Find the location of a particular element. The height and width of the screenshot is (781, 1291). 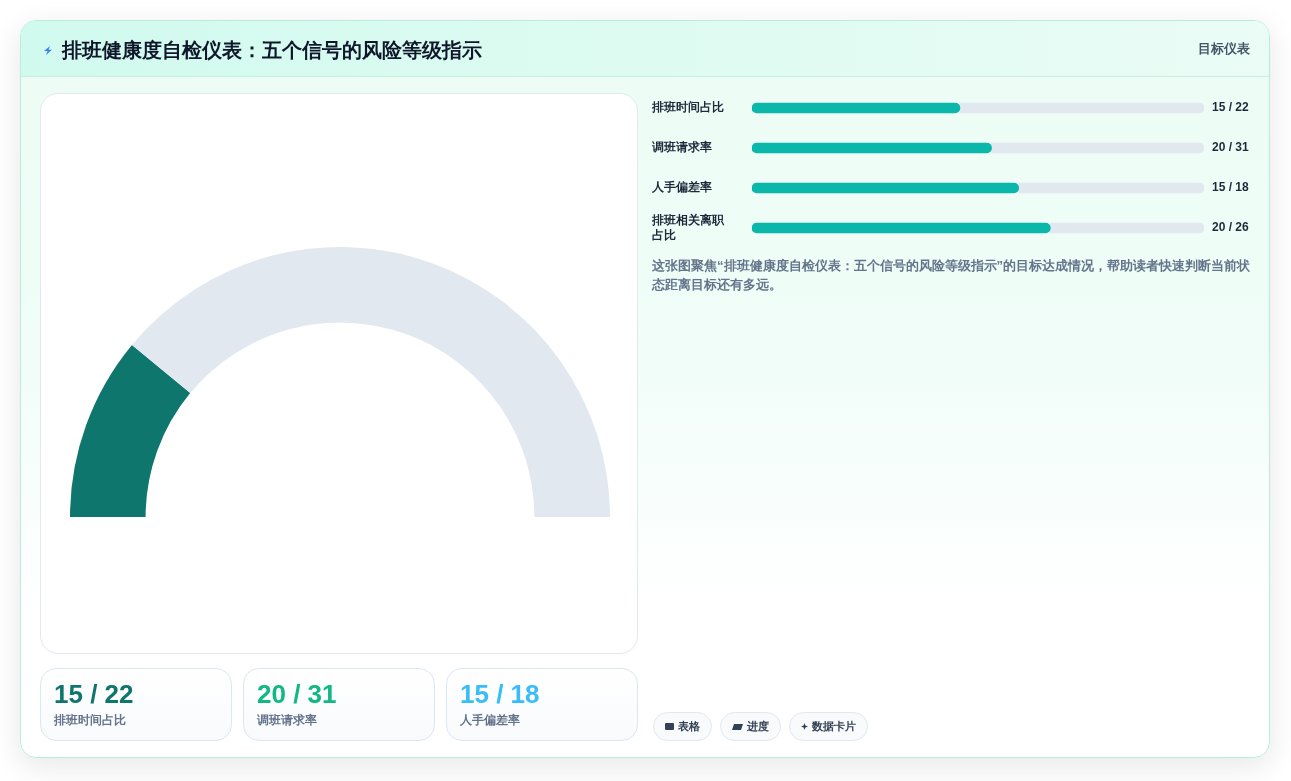

y-tick-label: 排班时间占比 is located at coordinates (687, 107).